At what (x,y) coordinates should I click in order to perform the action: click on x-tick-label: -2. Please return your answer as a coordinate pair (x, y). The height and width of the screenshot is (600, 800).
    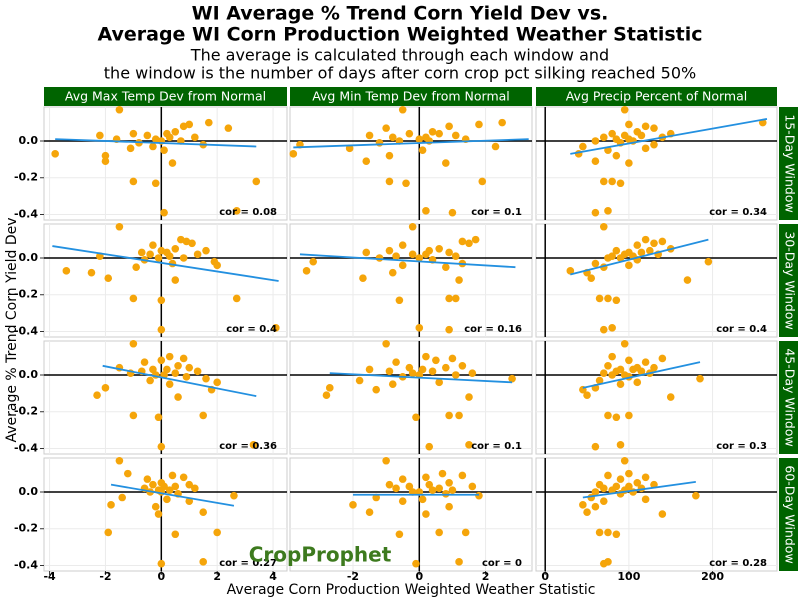
    Looking at the image, I should click on (353, 576).